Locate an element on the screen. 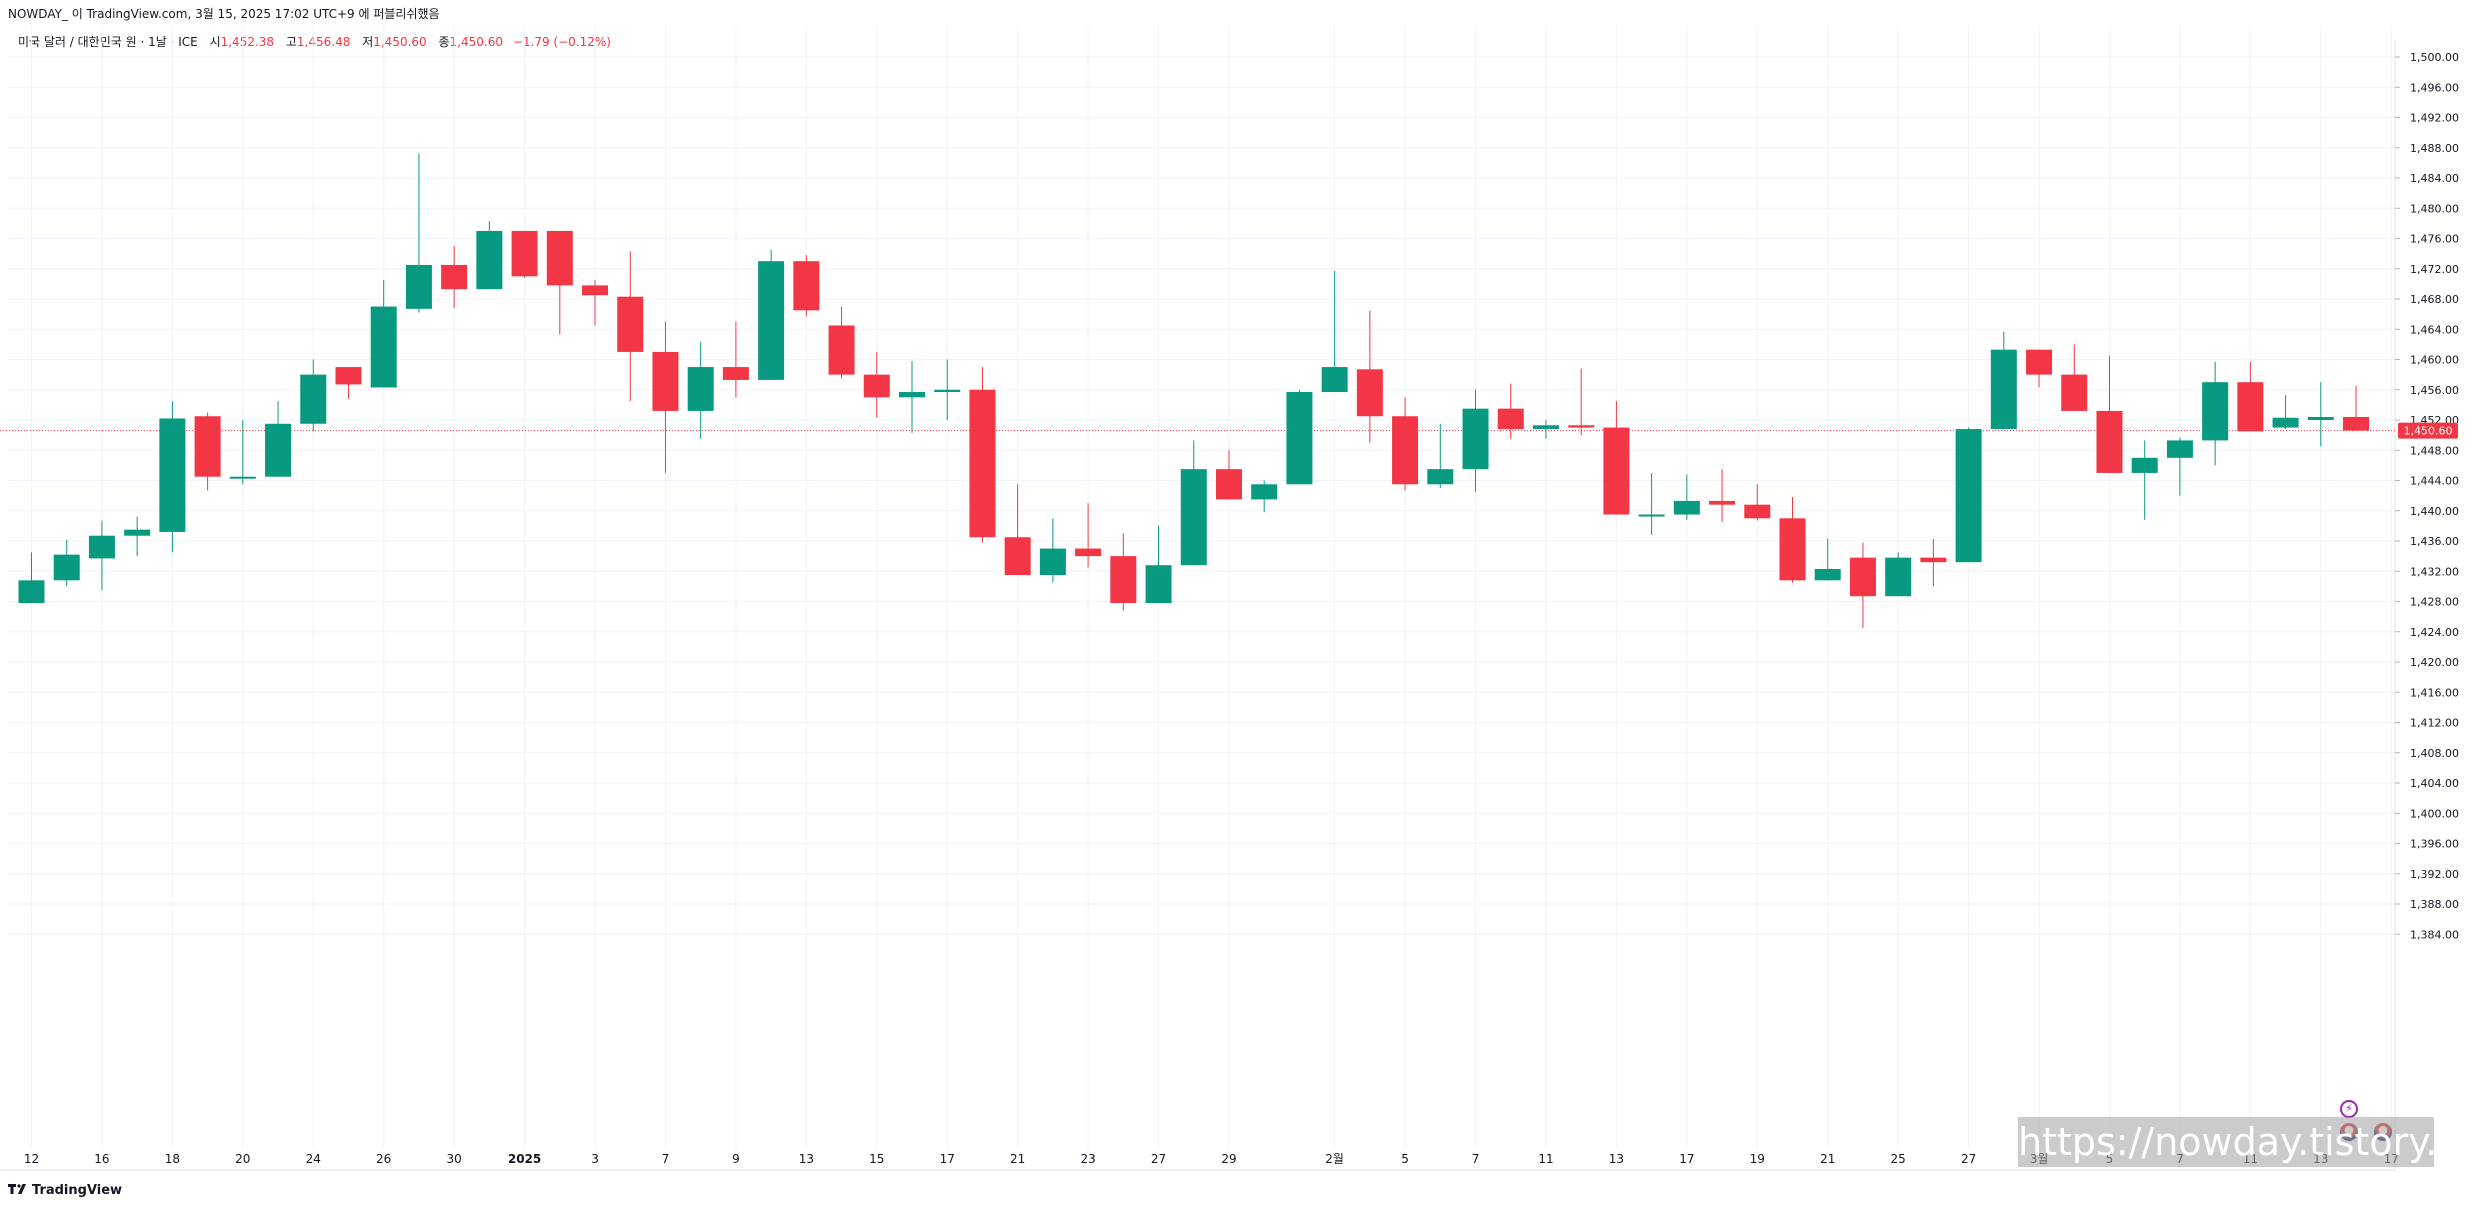 This screenshot has height=1209, width=2475. flash-icon: ⚡ is located at coordinates (2349, 1109).